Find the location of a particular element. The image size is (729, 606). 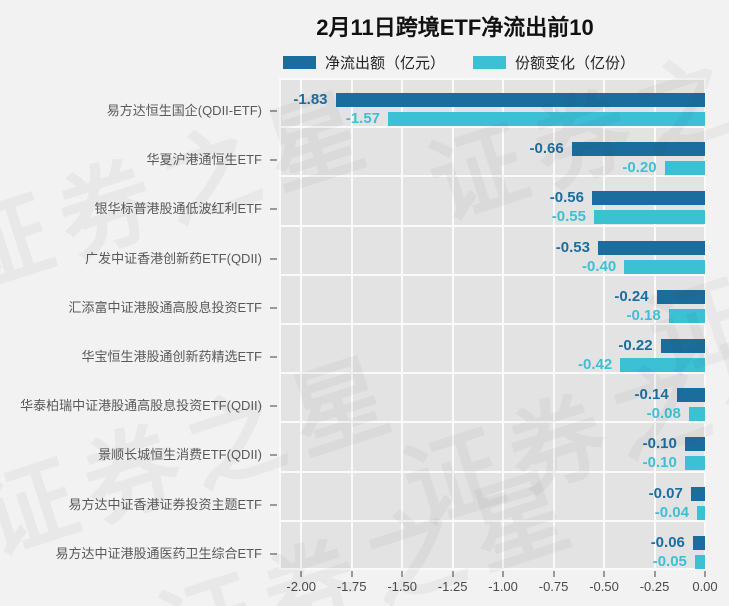

share-change-bar-value-label: -0.55 is located at coordinates (568, 217).